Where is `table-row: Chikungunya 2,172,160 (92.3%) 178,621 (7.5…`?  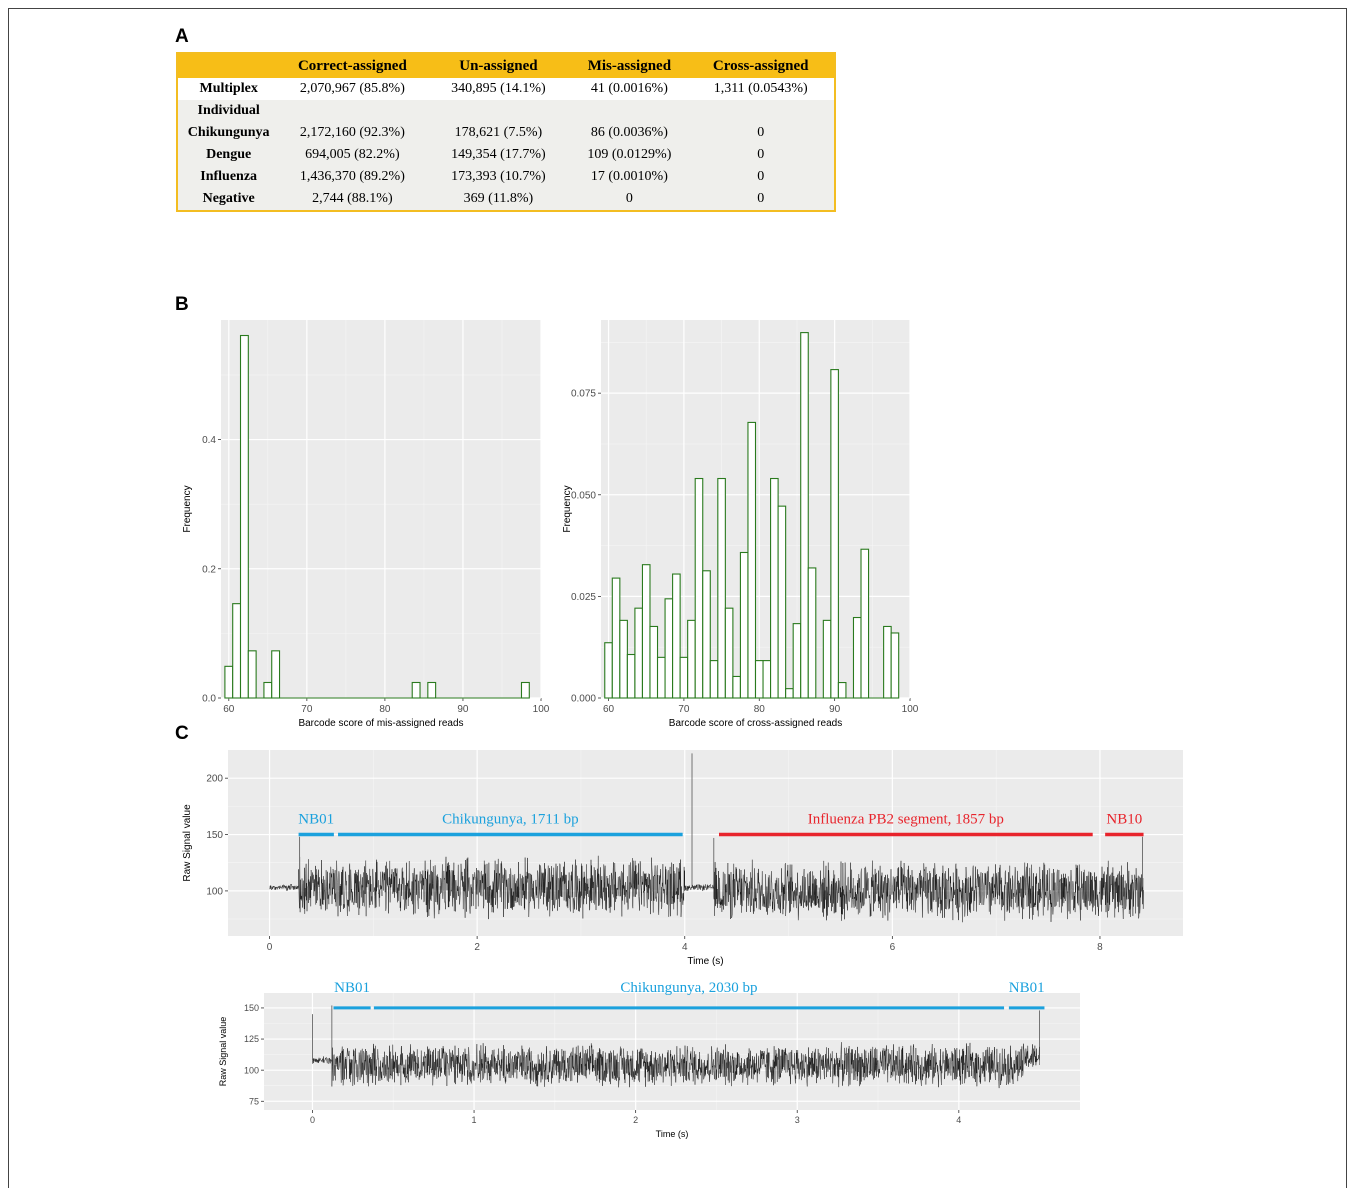 table-row: Chikungunya 2,172,160 (92.3%) 178,621 (7.5… is located at coordinates (506, 133).